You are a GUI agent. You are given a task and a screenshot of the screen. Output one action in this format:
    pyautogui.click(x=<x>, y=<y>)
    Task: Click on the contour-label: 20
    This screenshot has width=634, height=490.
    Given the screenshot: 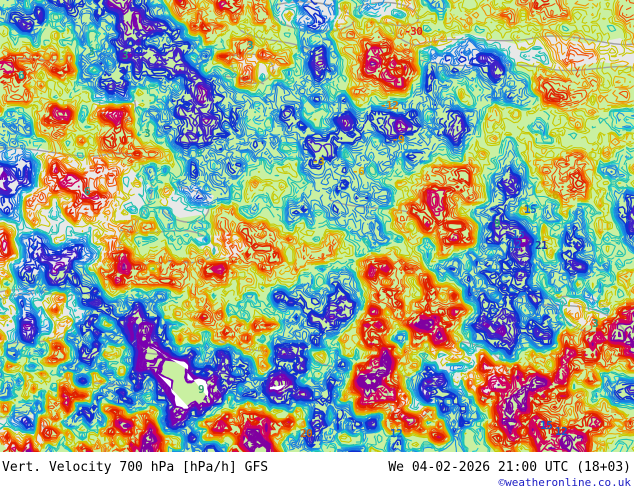 What is the action you would take?
    pyautogui.click(x=306, y=433)
    